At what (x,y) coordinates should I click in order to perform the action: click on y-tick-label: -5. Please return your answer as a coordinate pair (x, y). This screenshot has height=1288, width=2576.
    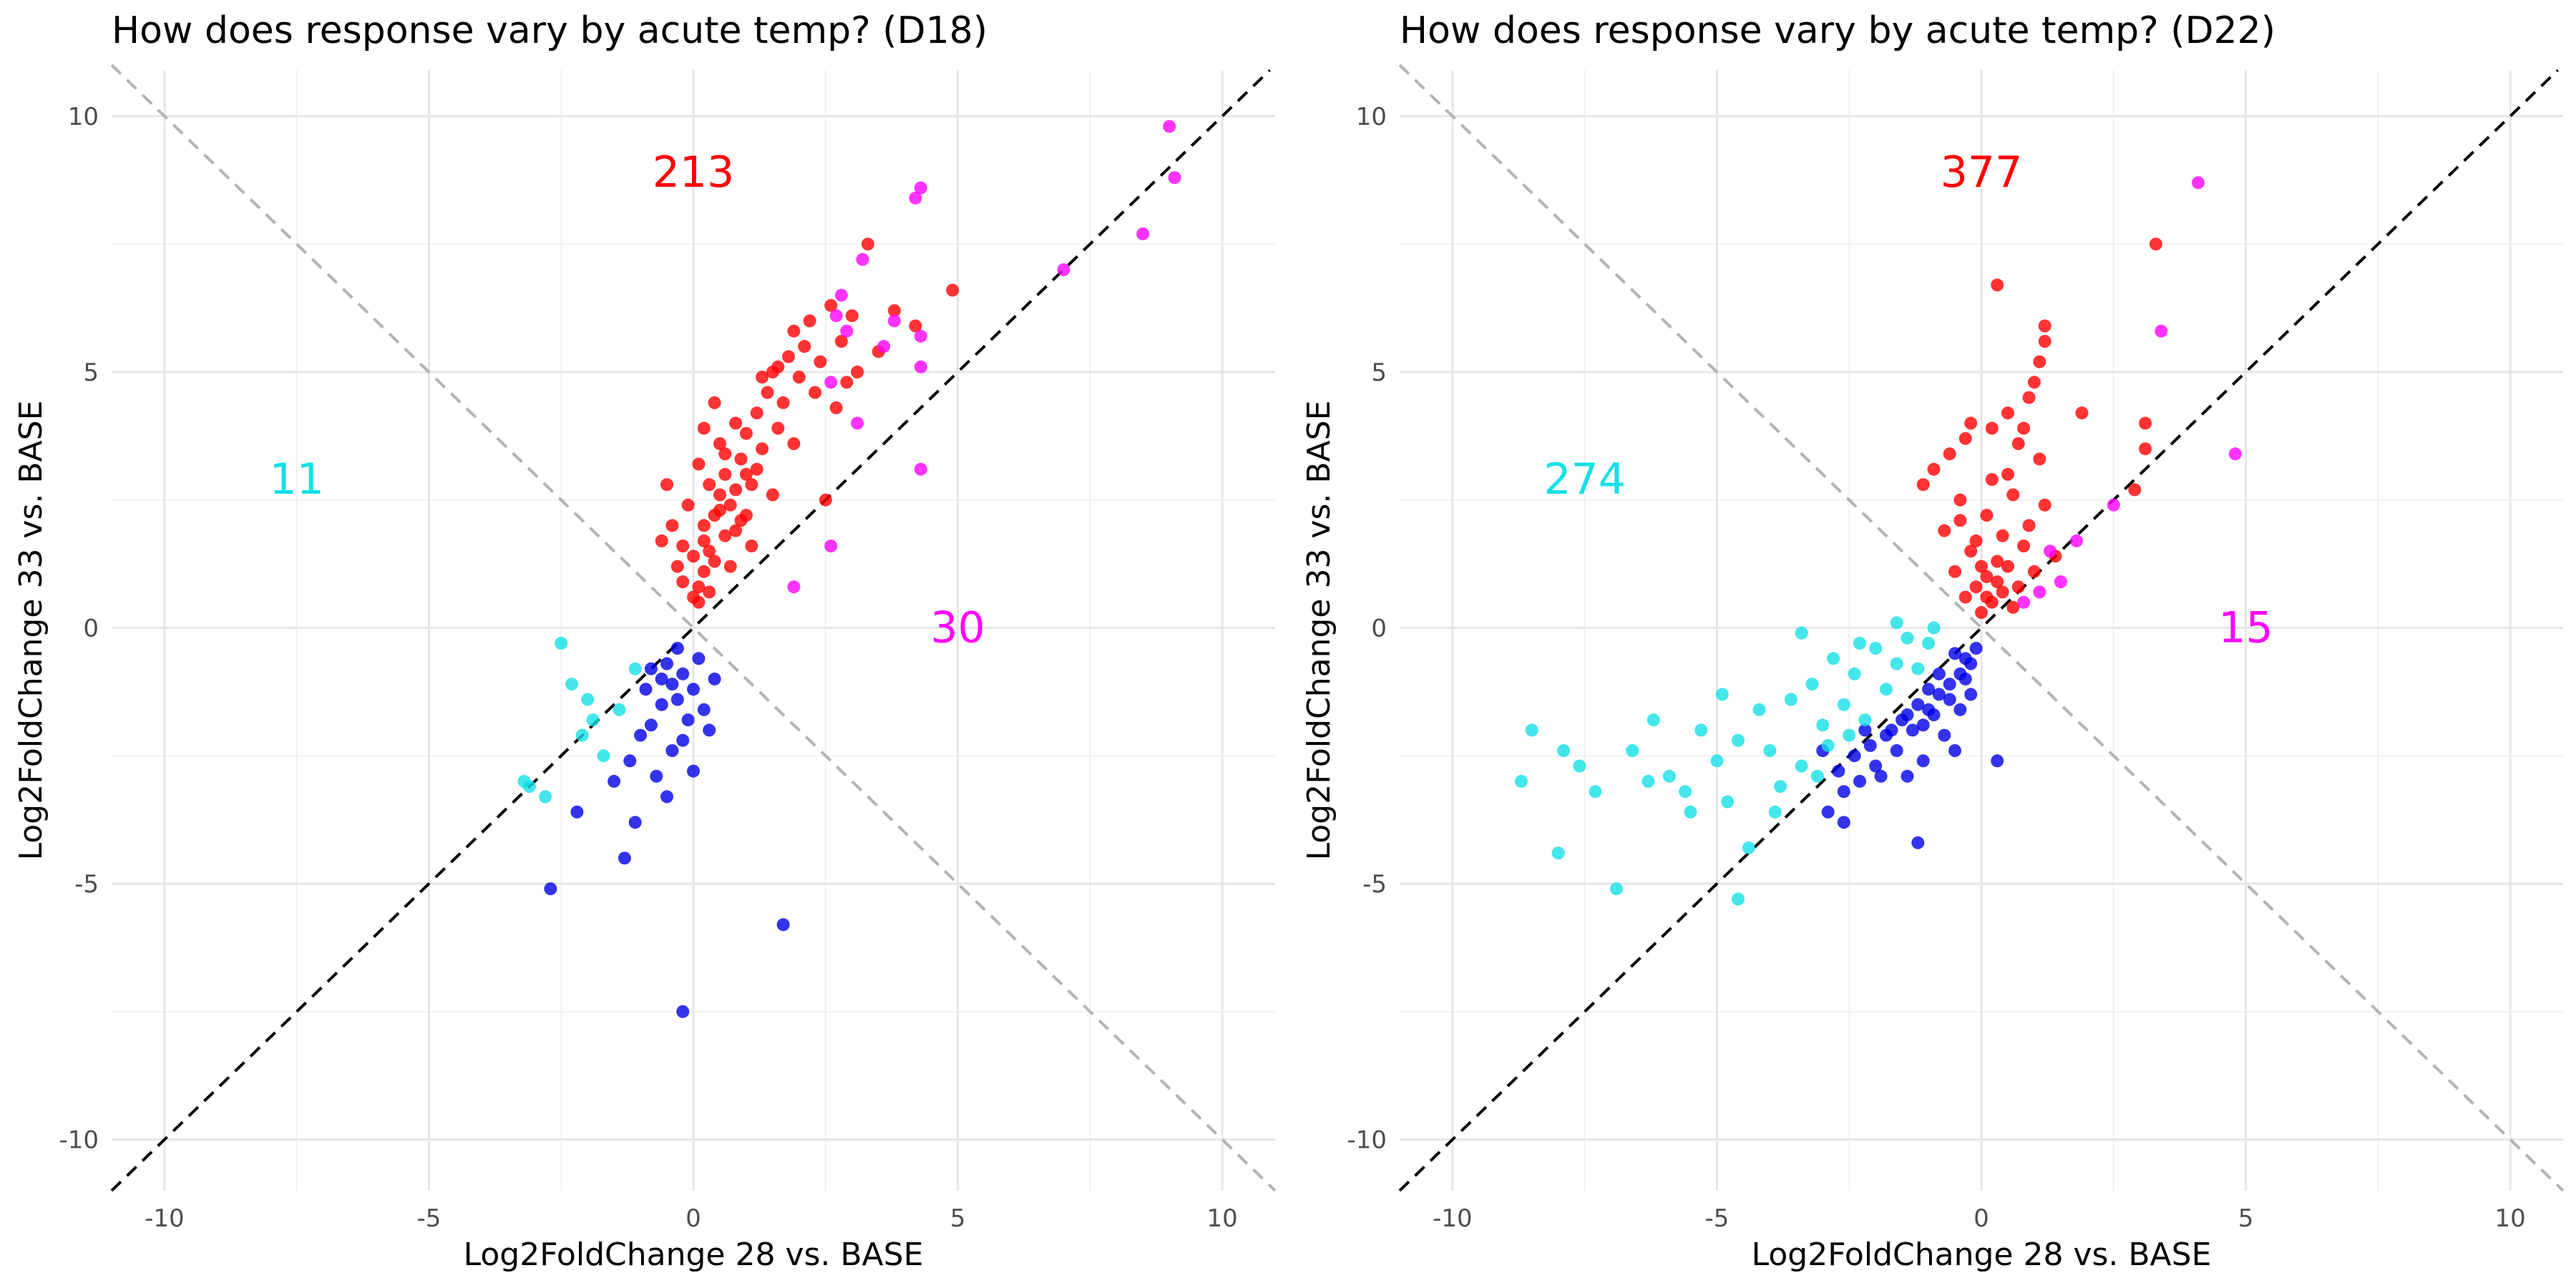
    Looking at the image, I should click on (86, 884).